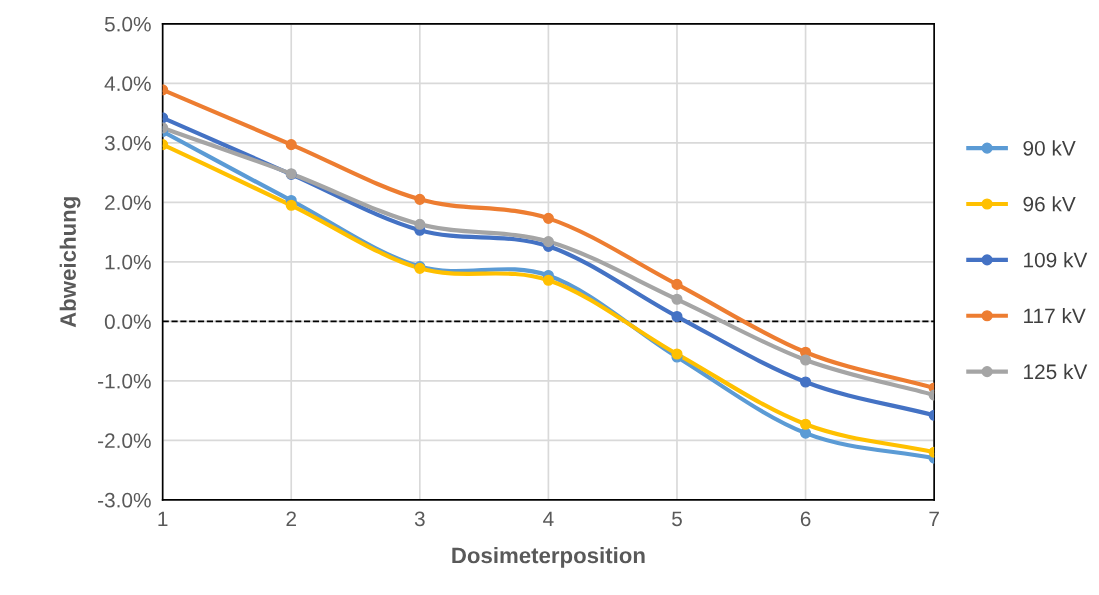 The width and height of the screenshot is (1099, 595). What do you see at coordinates (291, 519) in the screenshot?
I see `x-tick-label: 2` at bounding box center [291, 519].